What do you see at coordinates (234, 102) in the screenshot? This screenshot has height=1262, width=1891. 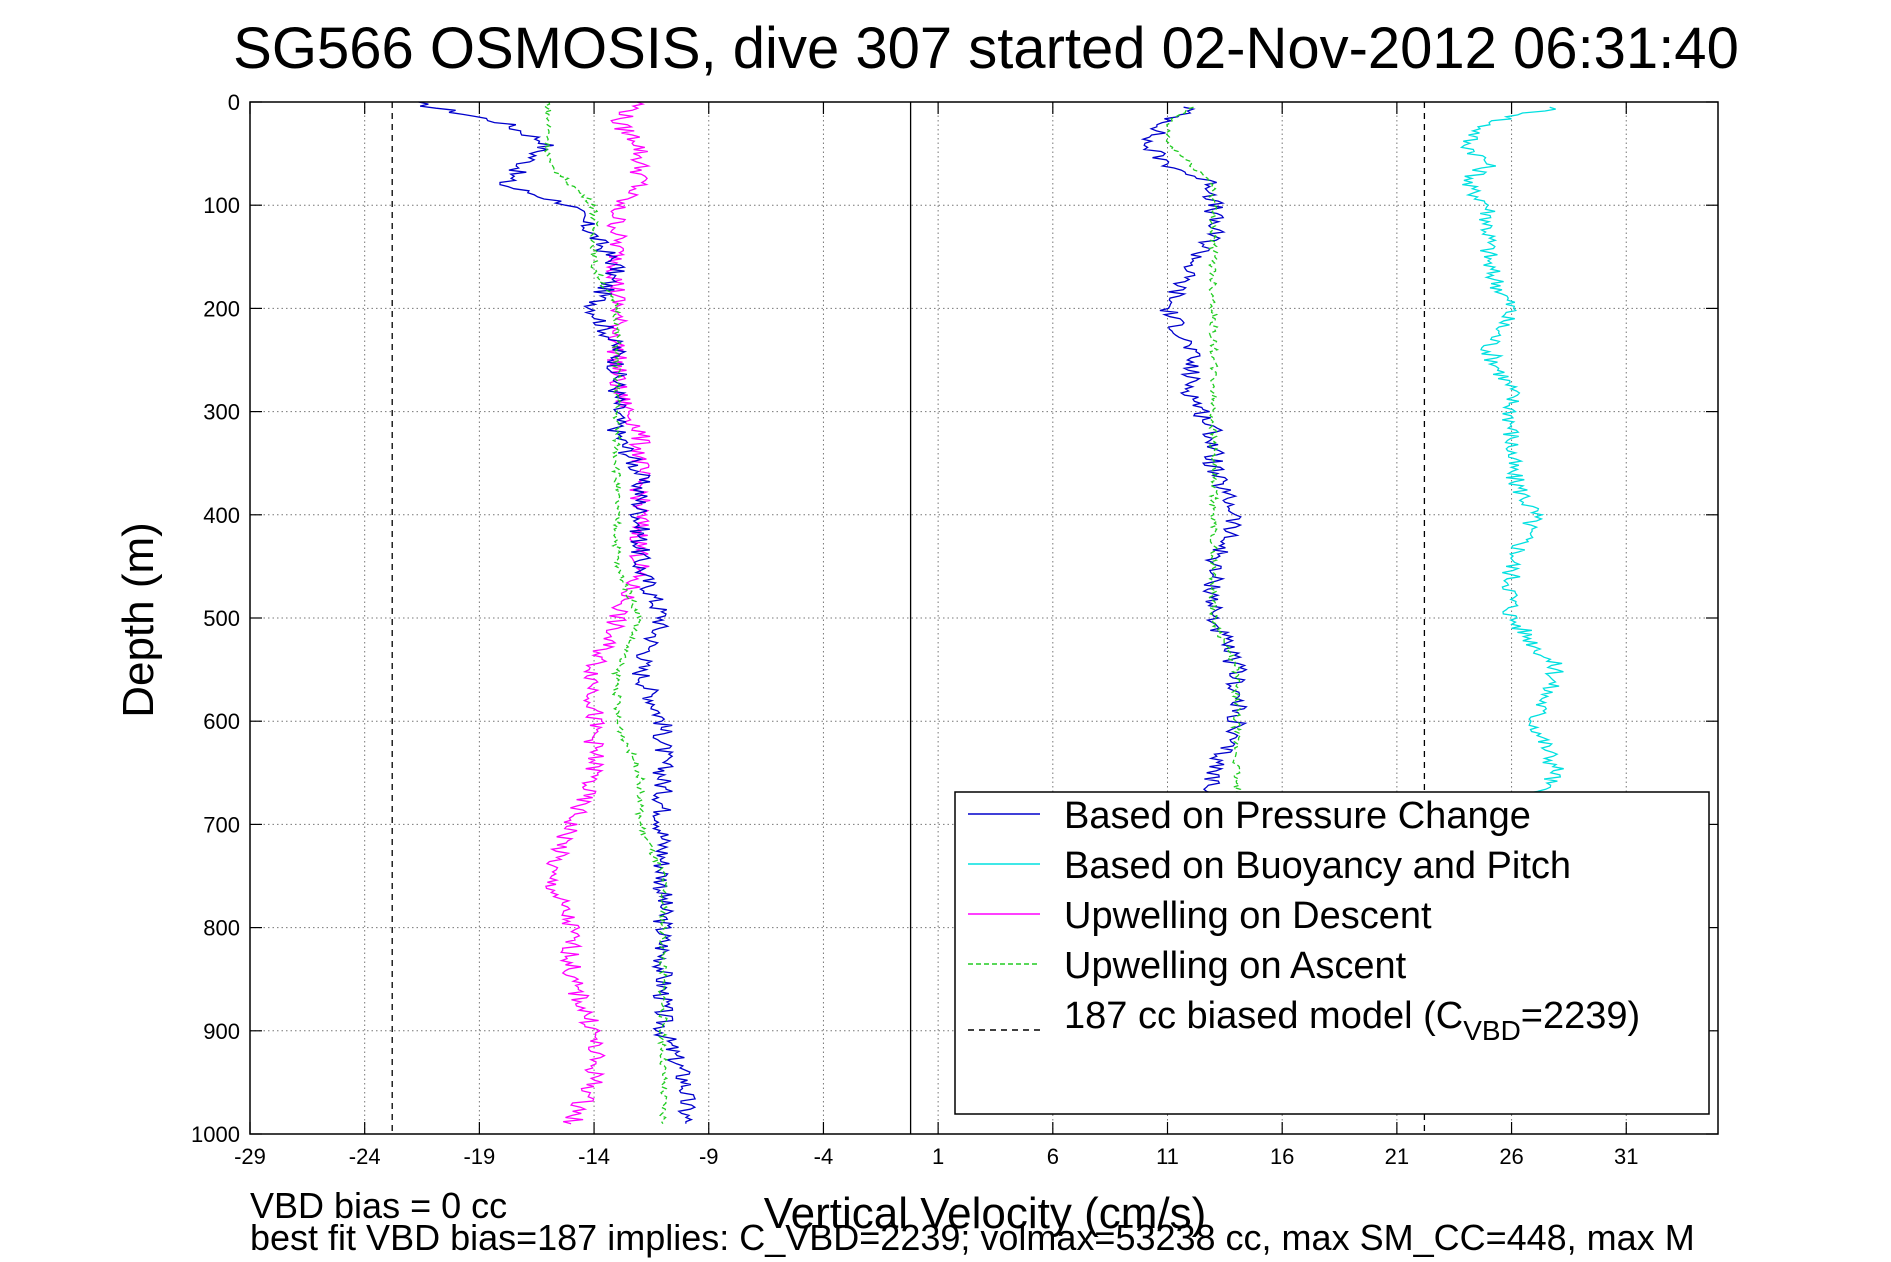 I see `y-tick-label: 0` at bounding box center [234, 102].